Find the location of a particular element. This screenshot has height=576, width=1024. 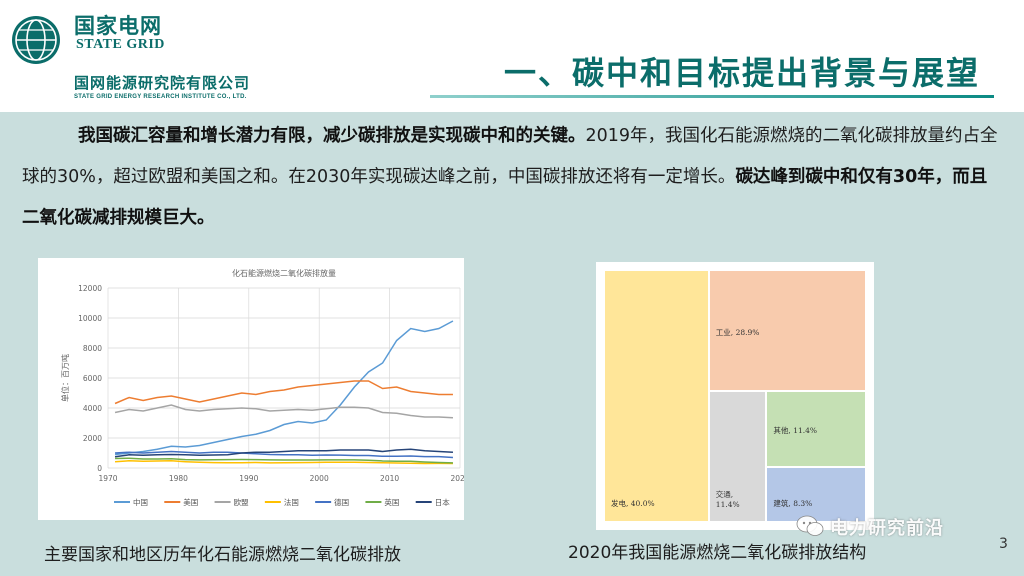

right-chart-caption: 2020年我国能源燃烧二氧化碳排放结构 is located at coordinates (717, 553).